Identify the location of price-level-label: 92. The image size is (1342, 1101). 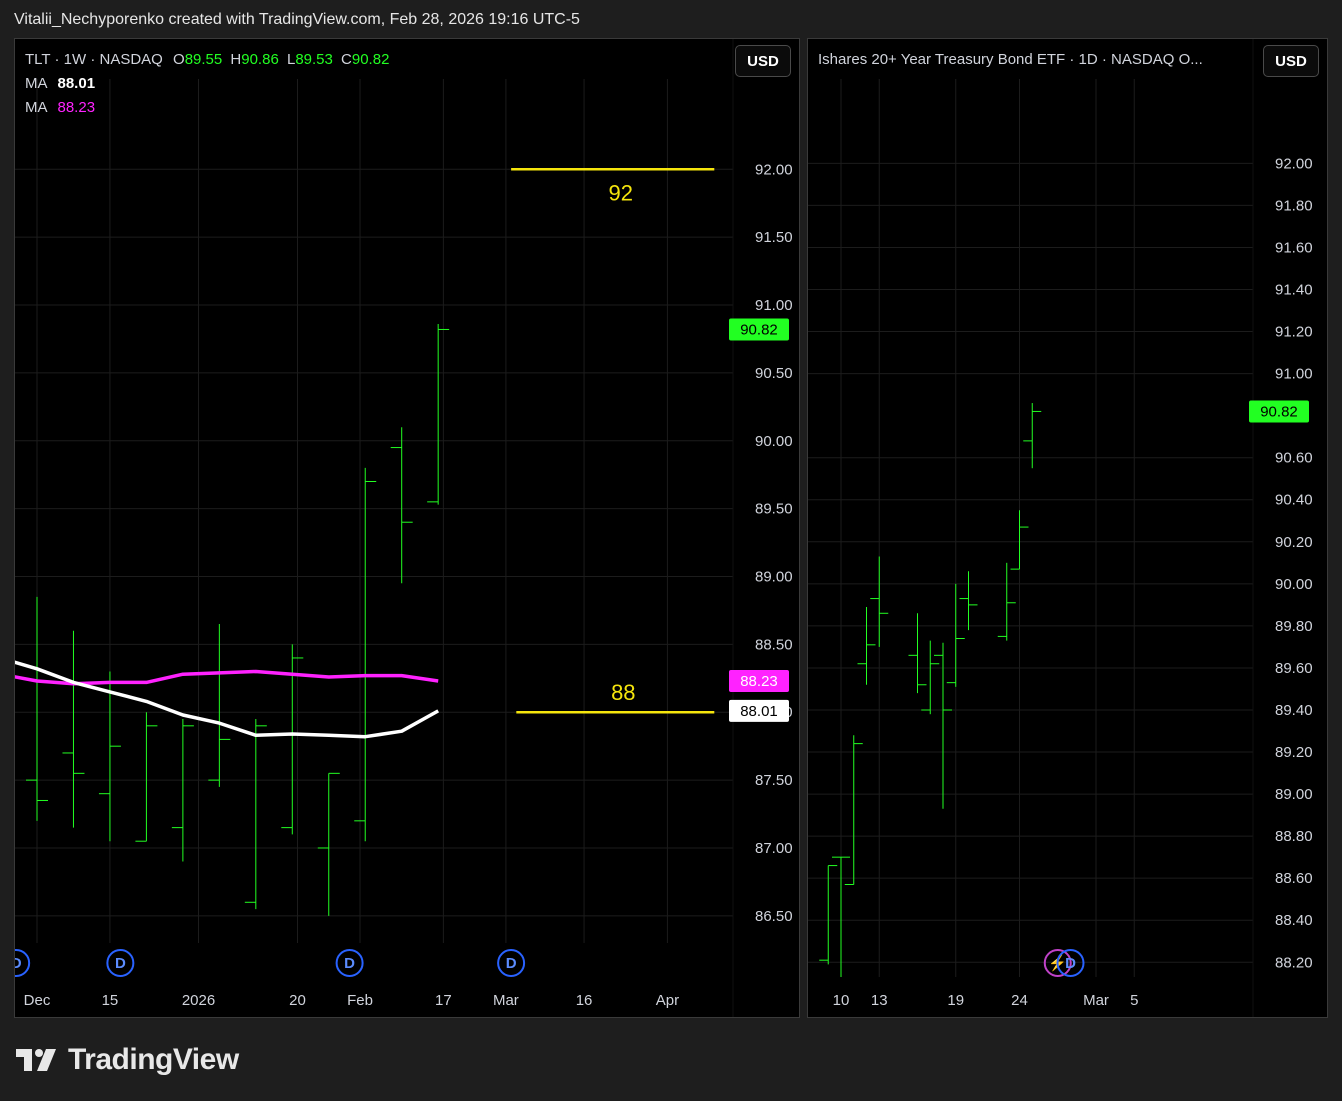
(620, 192).